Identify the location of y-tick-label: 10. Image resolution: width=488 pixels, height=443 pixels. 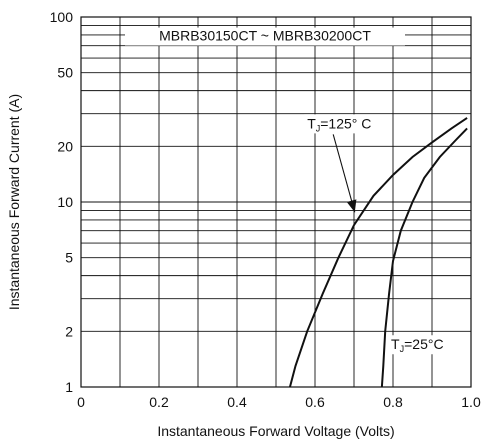
(65, 202).